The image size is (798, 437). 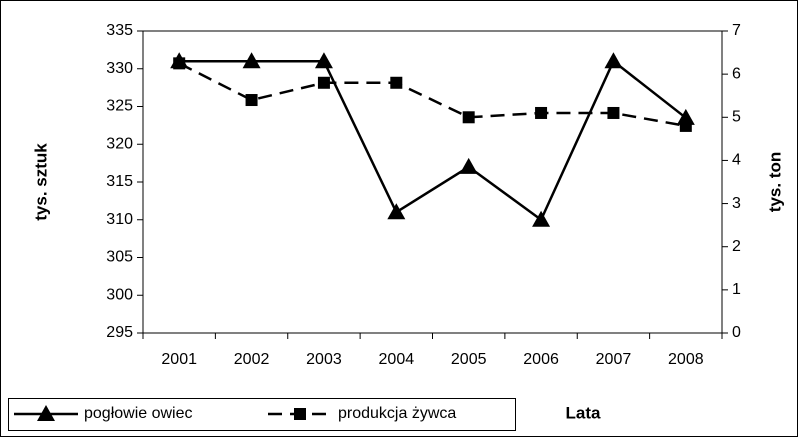 What do you see at coordinates (119, 332) in the screenshot?
I see `y-tick-label: 295` at bounding box center [119, 332].